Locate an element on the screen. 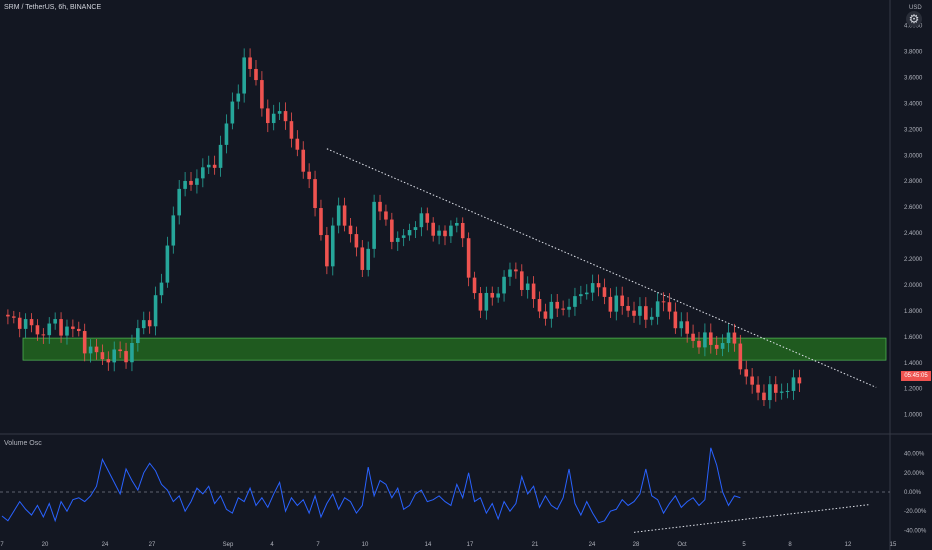  symbol-title: SRM / TetherUS, 6h, BINANCE is located at coordinates (53, 7).